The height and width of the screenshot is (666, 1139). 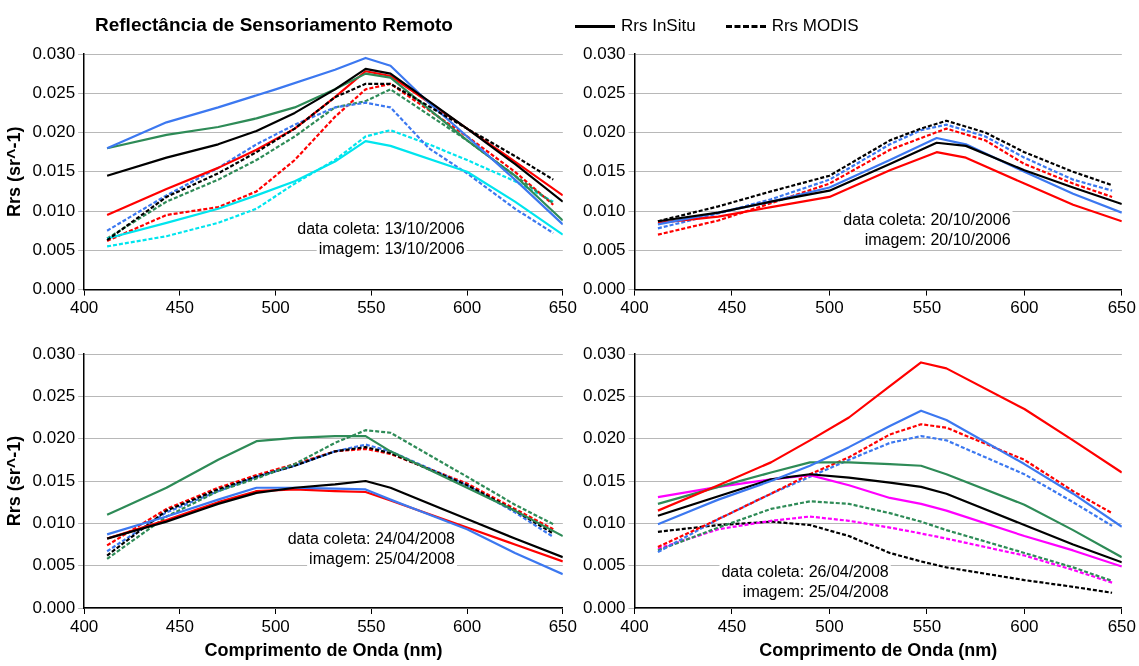 I want to click on legend-label: Rrs MODIS, so click(x=815, y=26).